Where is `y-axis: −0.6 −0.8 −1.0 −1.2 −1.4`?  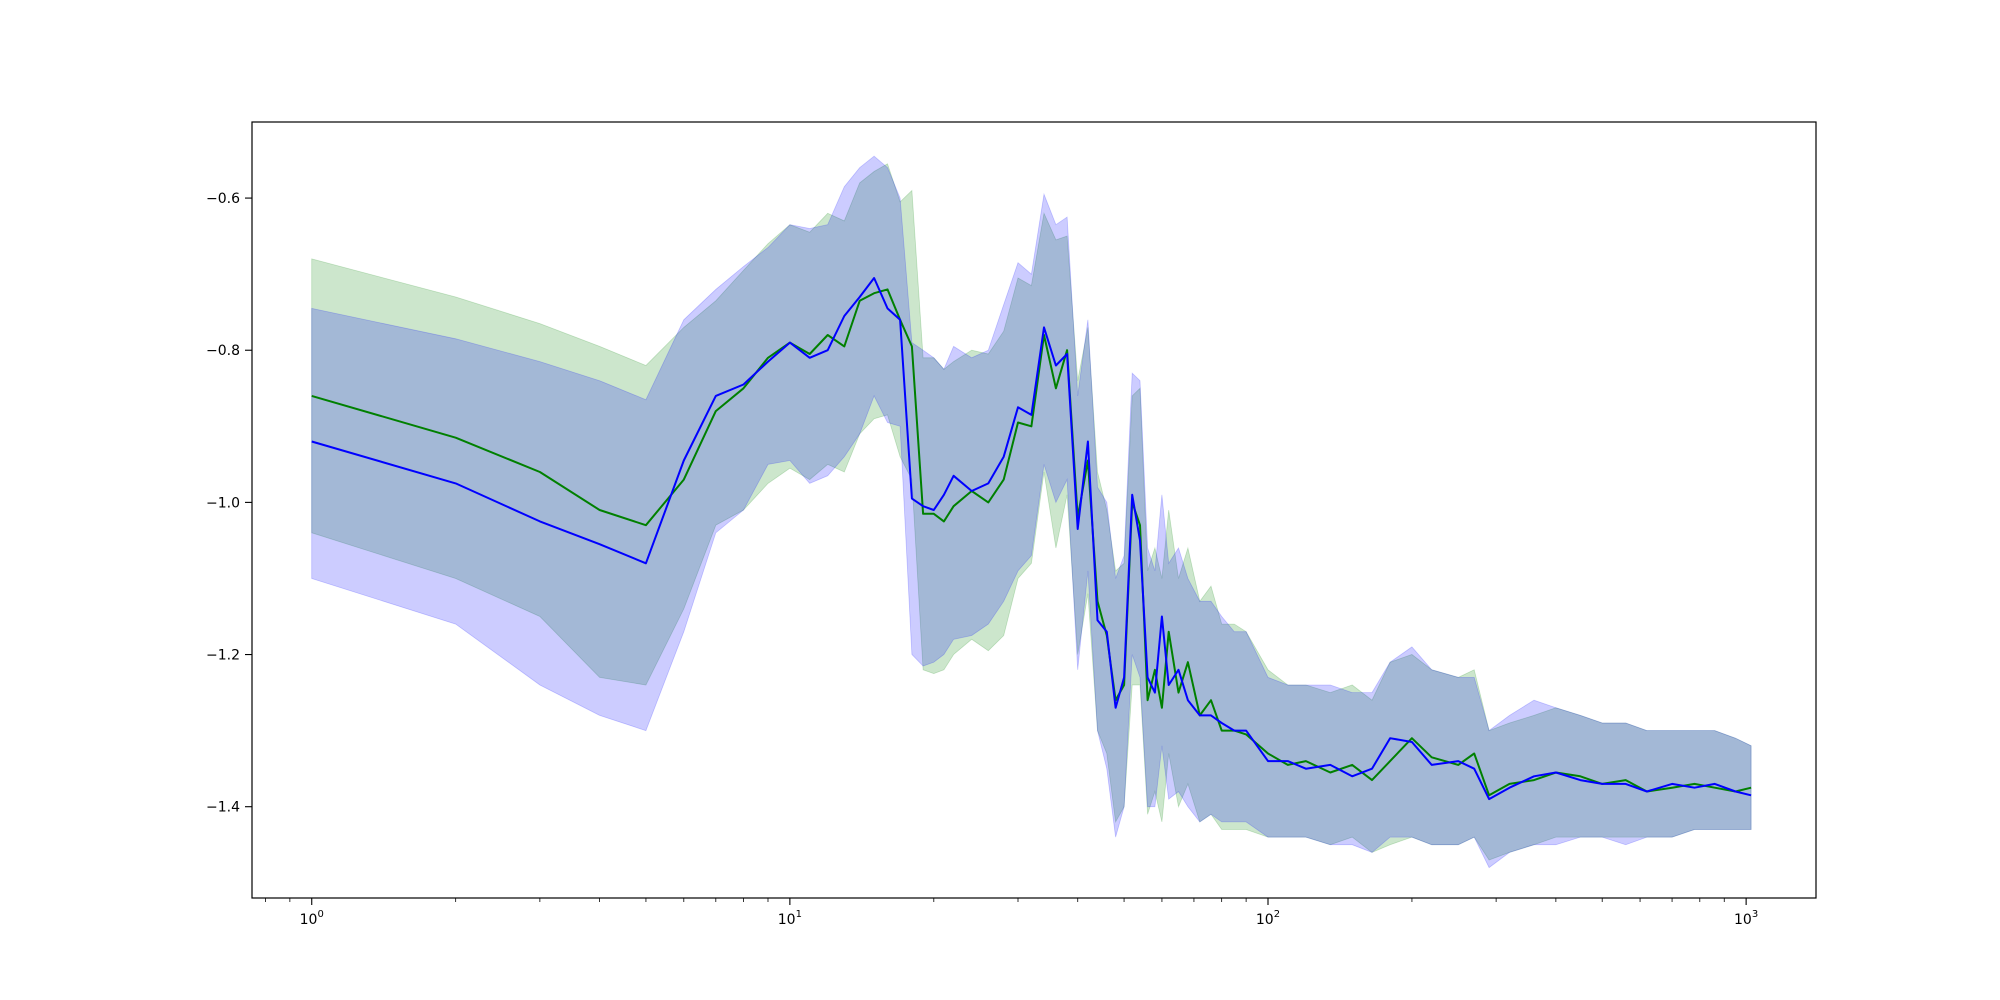
y-axis: −0.6 −0.8 −1.0 −1.2 −1.4 is located at coordinates (229, 503).